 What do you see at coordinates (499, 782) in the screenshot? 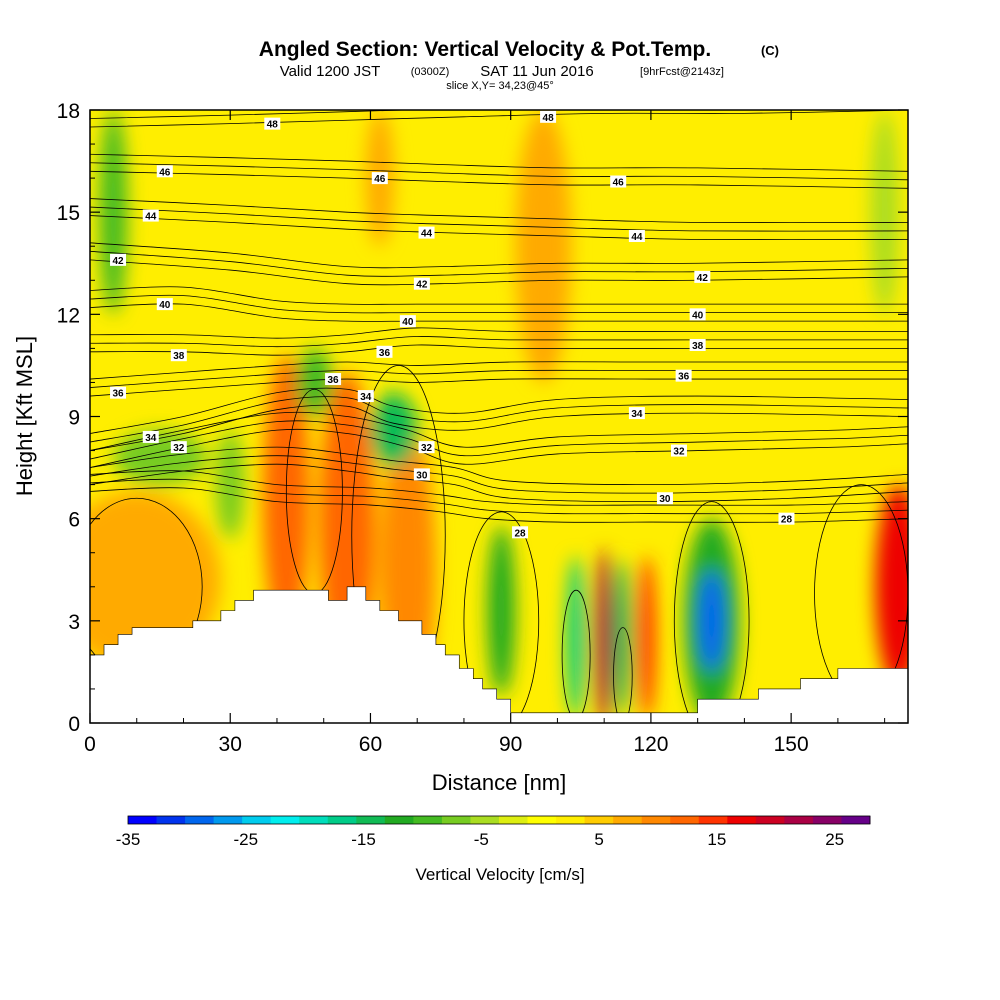
I see `x-axis-label: Distance [nm]` at bounding box center [499, 782].